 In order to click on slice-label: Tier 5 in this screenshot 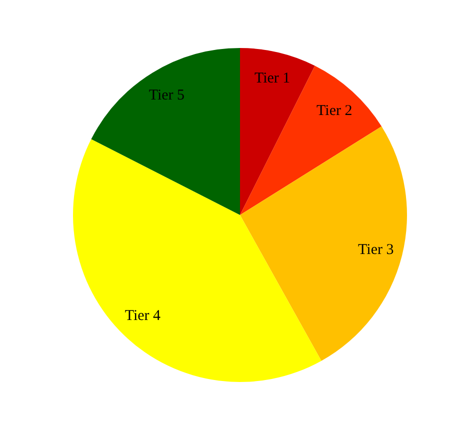, I will do `click(166, 95)`.